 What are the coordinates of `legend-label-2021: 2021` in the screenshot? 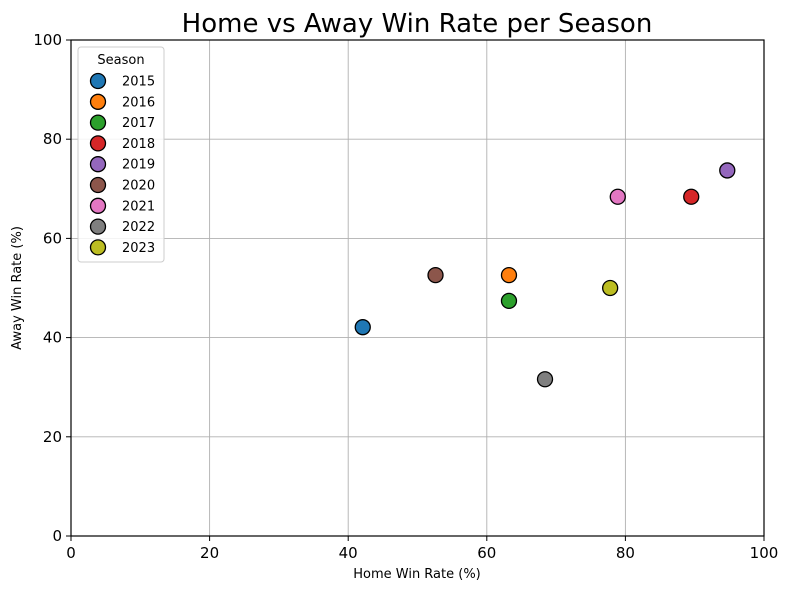 It's located at (138, 206).